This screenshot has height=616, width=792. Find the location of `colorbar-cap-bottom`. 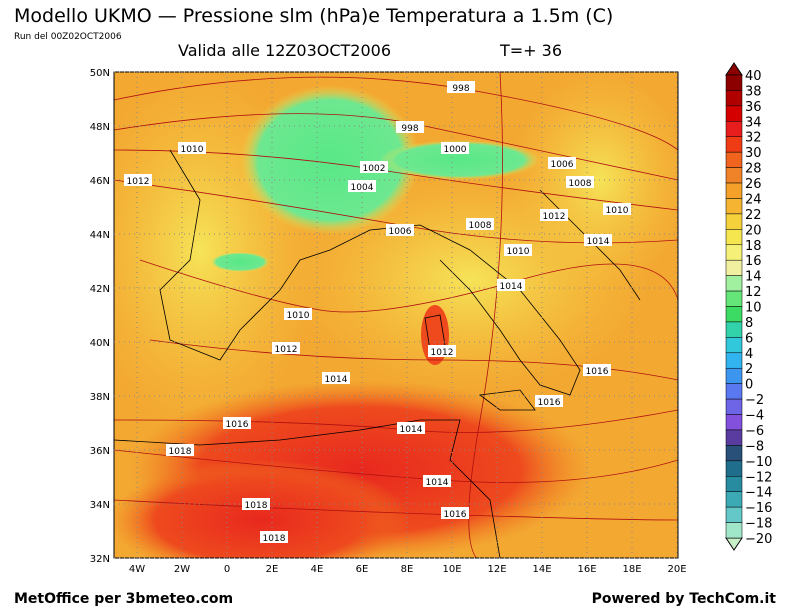

colorbar-cap-bottom is located at coordinates (734, 544).